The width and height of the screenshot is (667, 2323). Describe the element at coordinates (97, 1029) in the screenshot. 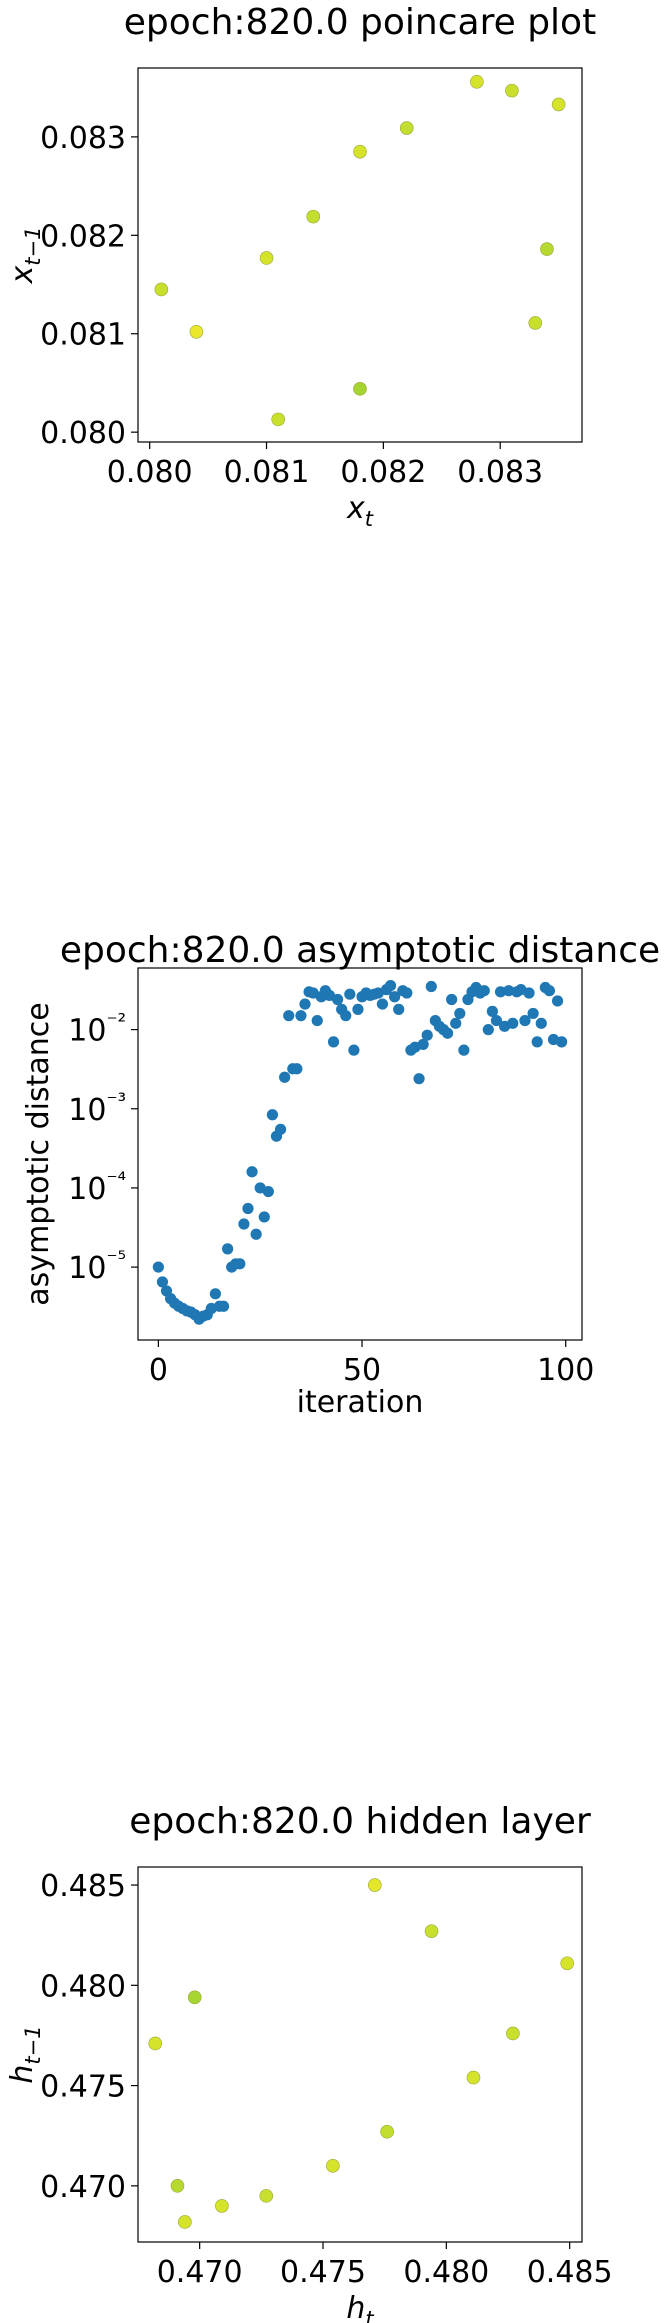

I see `y-tick-label: 10⁻²` at that location.